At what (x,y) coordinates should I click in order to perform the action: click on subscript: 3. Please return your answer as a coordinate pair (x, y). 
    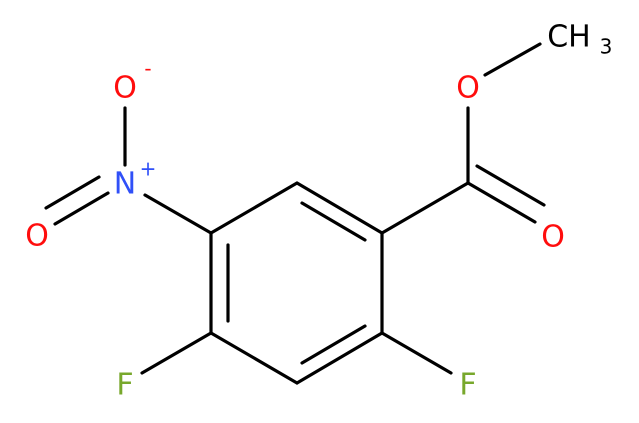
    Looking at the image, I should click on (606, 47).